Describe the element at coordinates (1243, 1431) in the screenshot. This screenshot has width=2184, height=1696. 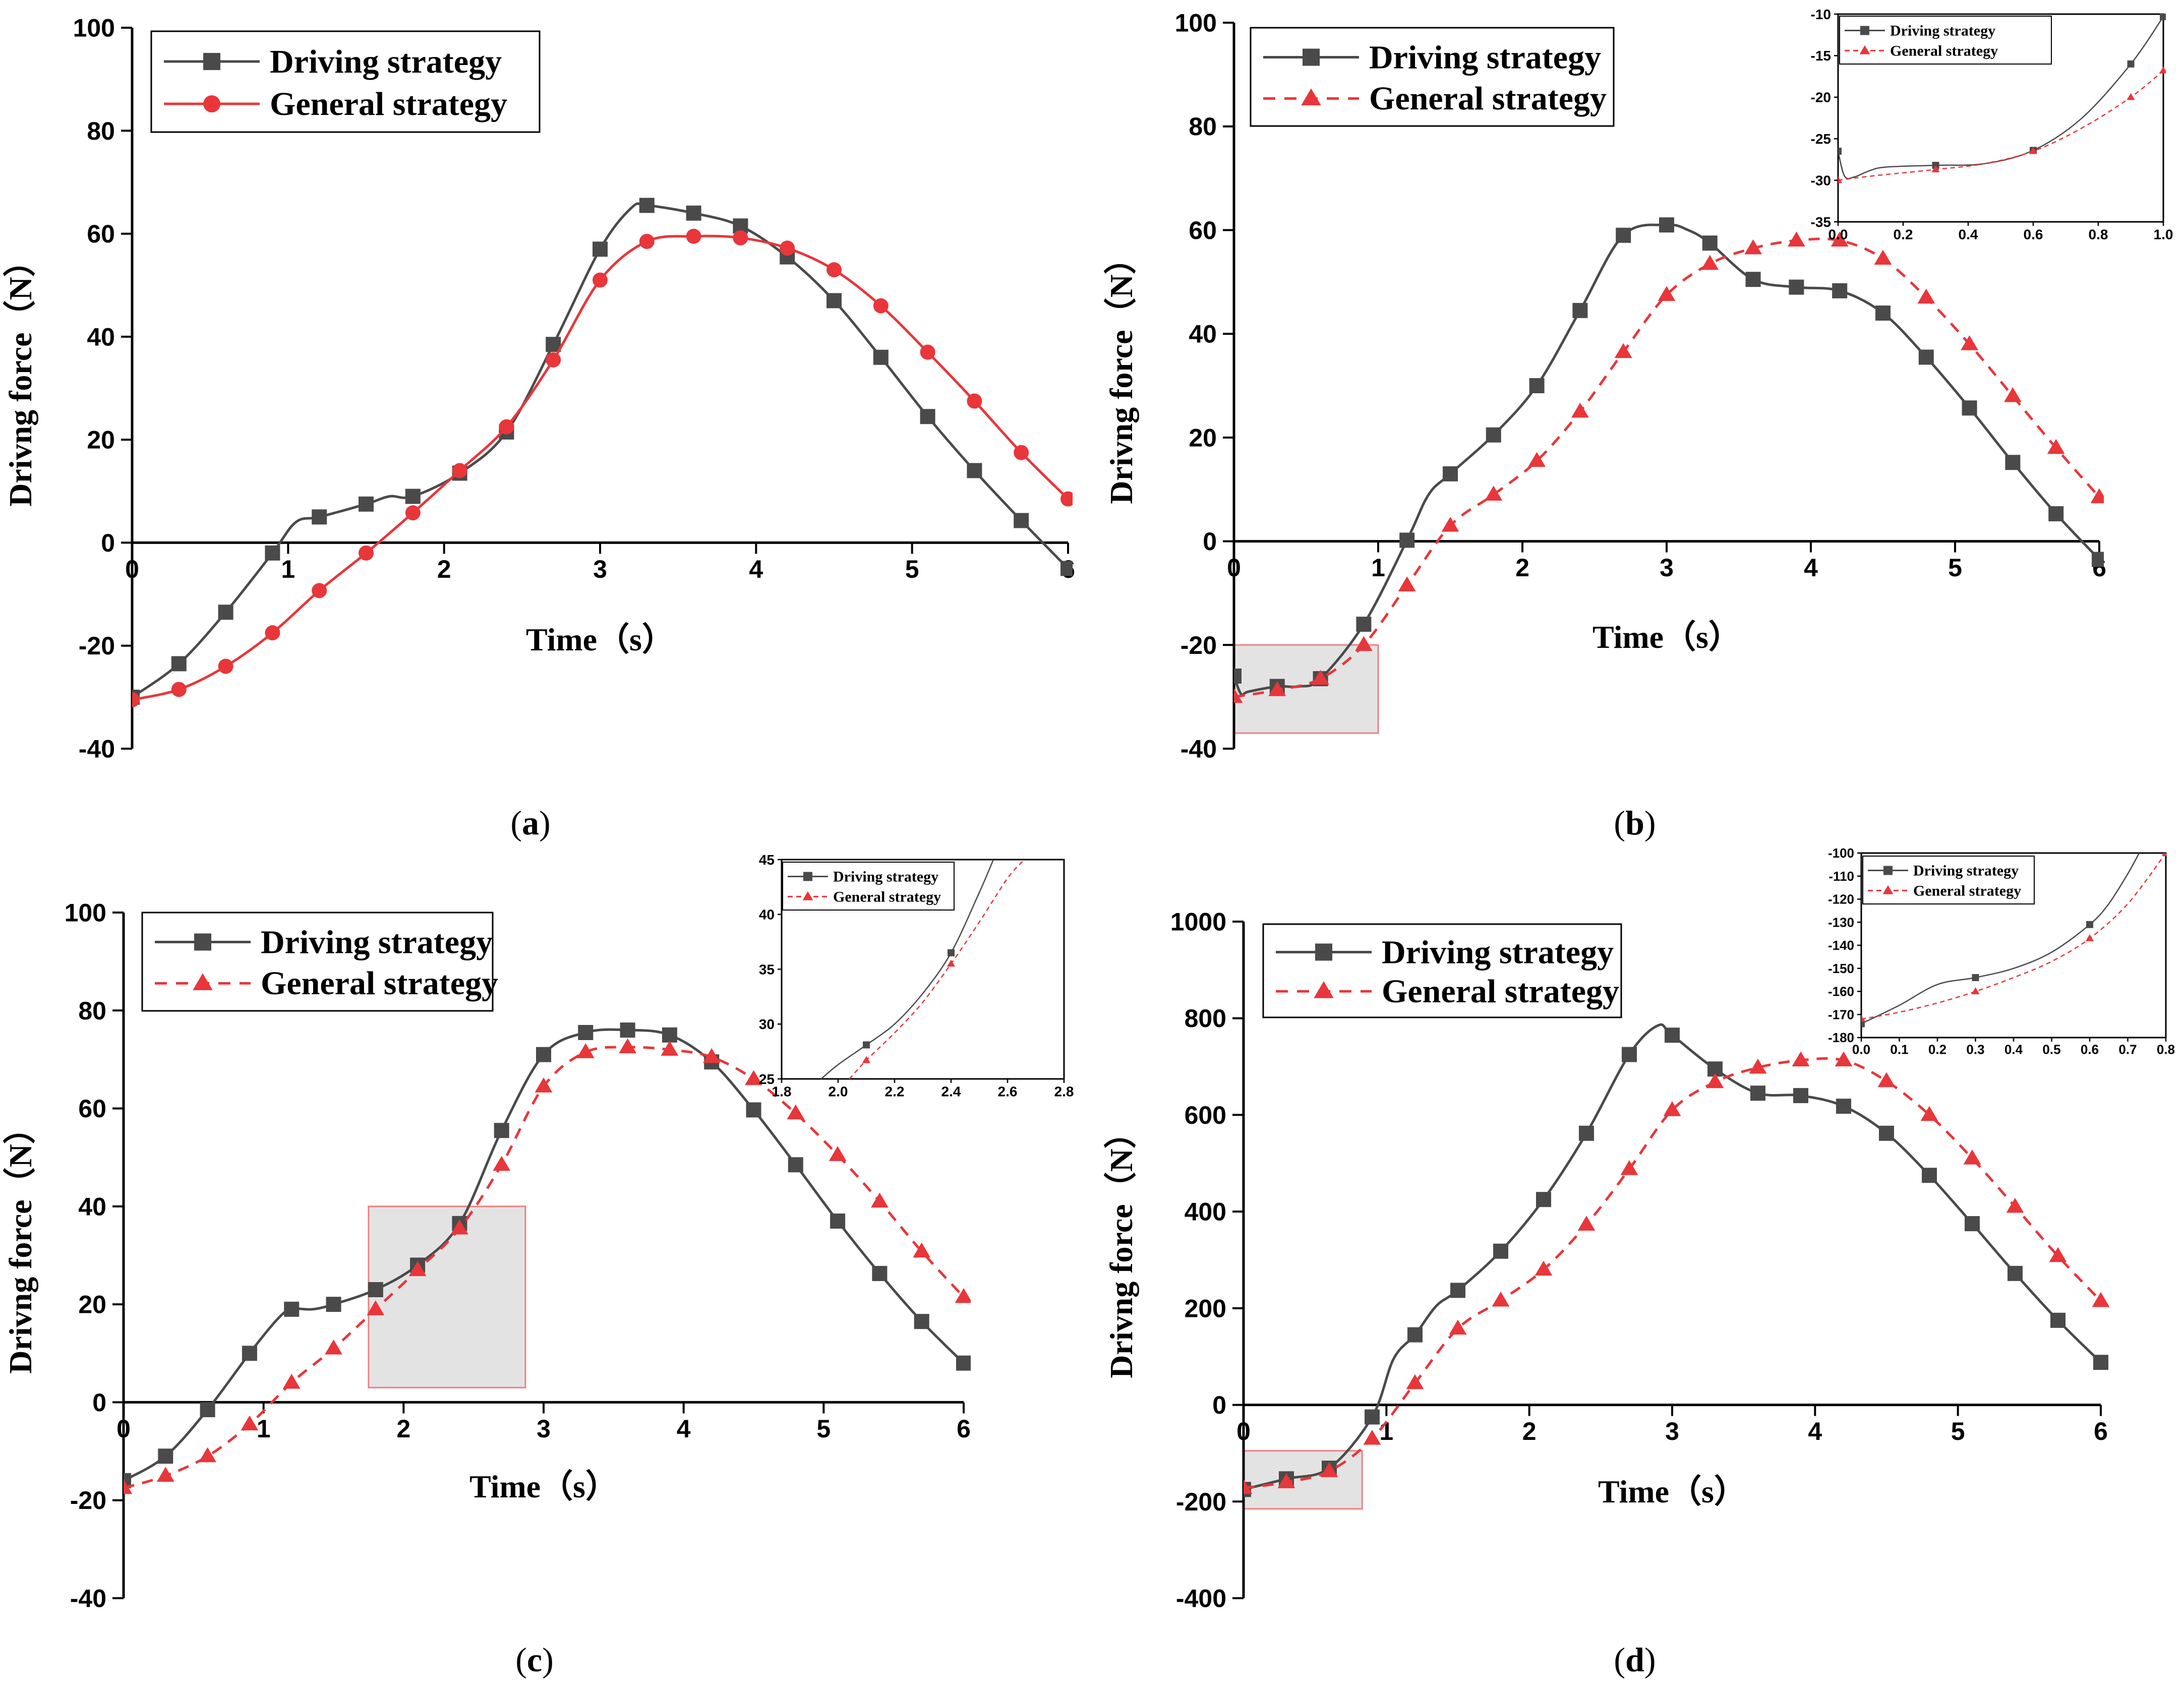
I see `x-tick-label: 0` at that location.